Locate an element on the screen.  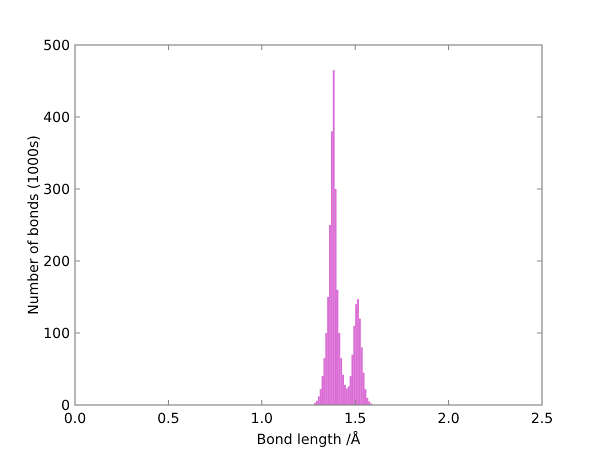
y-axis-title: Number of bonds (1000s) is located at coordinates (34, 225).